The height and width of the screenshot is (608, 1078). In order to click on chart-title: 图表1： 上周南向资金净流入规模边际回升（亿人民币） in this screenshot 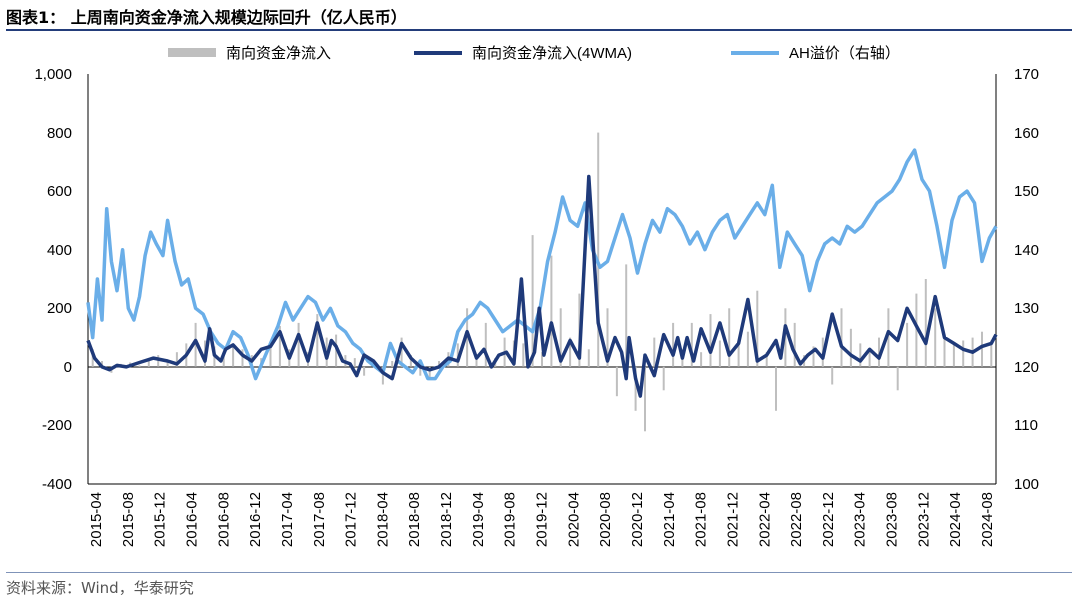, I will do `click(206, 17)`.